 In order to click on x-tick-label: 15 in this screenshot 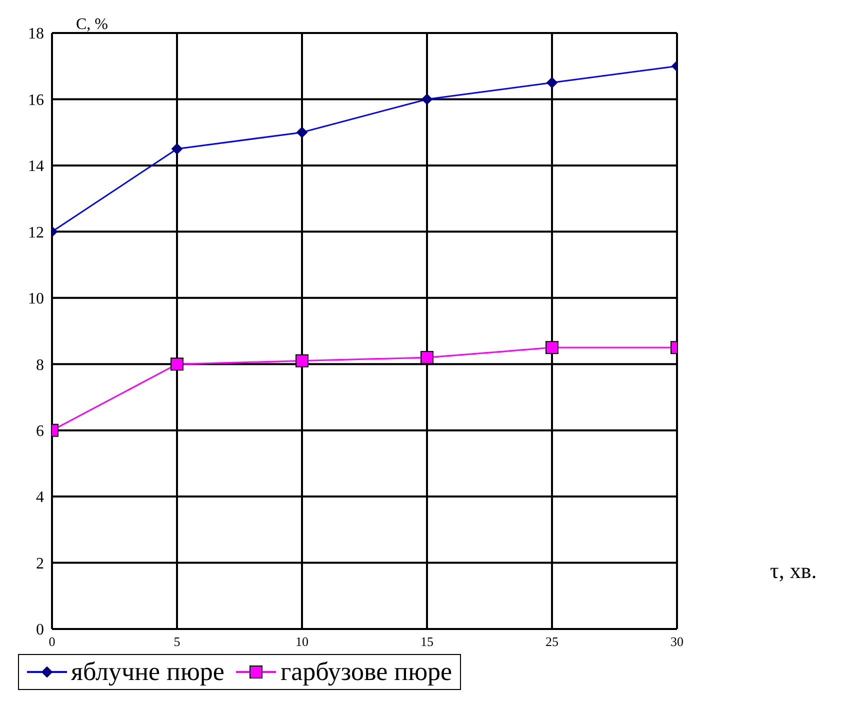, I will do `click(427, 642)`.